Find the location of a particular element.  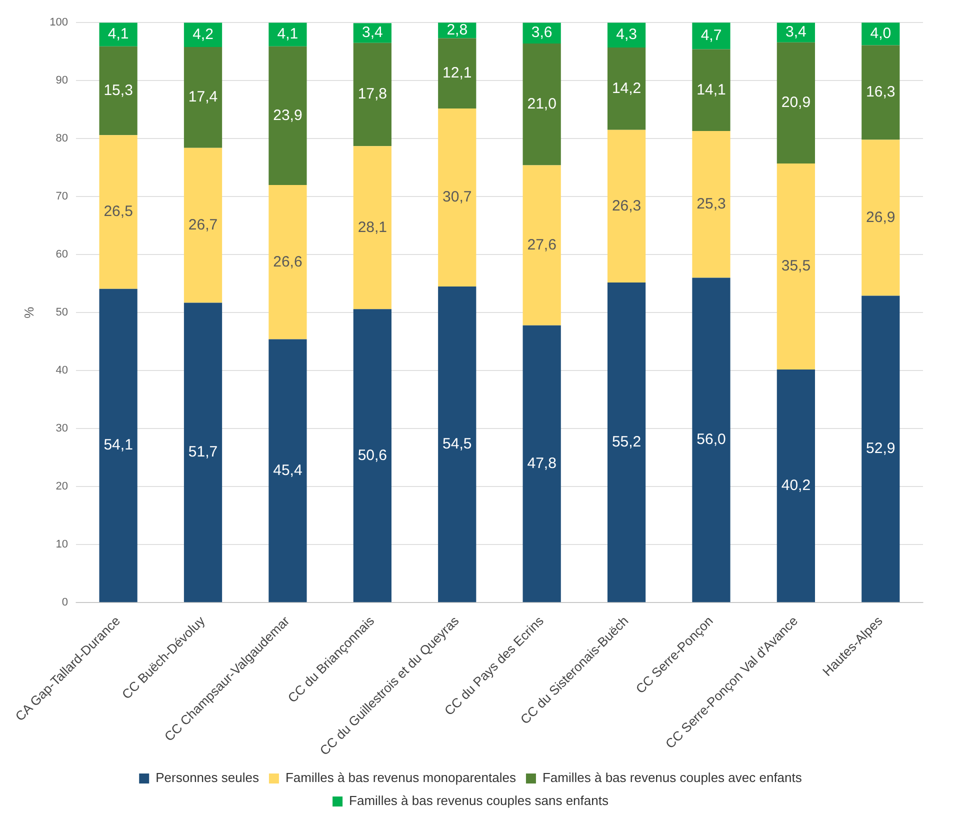

data-label: 47,8 is located at coordinates (541, 463).